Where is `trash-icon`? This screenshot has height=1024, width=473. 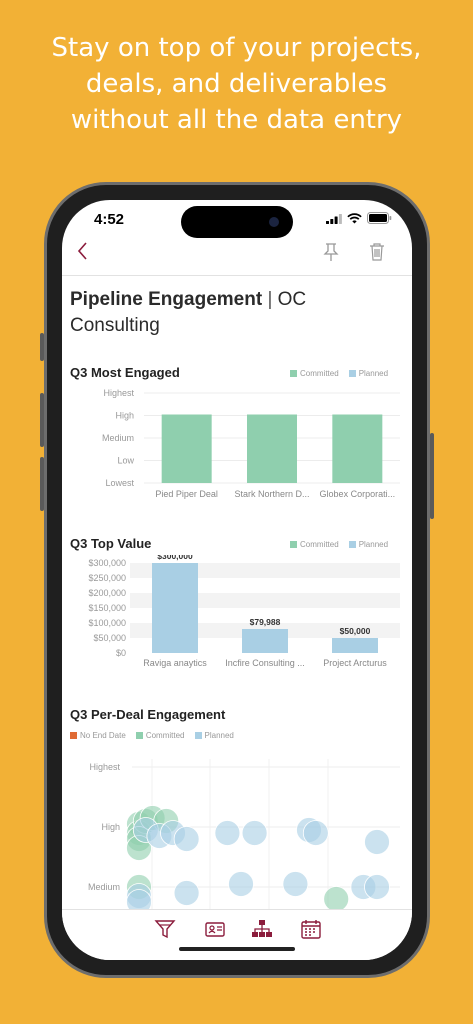
trash-icon is located at coordinates (377, 252).